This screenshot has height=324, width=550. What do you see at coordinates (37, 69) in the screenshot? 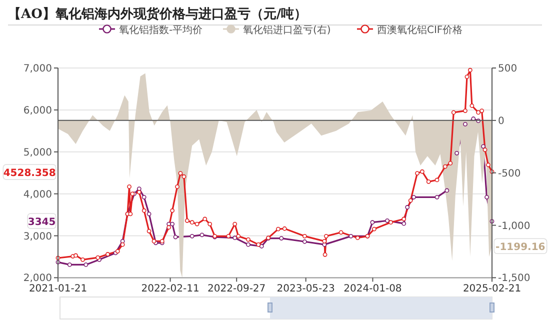
I see `y-tick-label: 7,000` at bounding box center [37, 69].